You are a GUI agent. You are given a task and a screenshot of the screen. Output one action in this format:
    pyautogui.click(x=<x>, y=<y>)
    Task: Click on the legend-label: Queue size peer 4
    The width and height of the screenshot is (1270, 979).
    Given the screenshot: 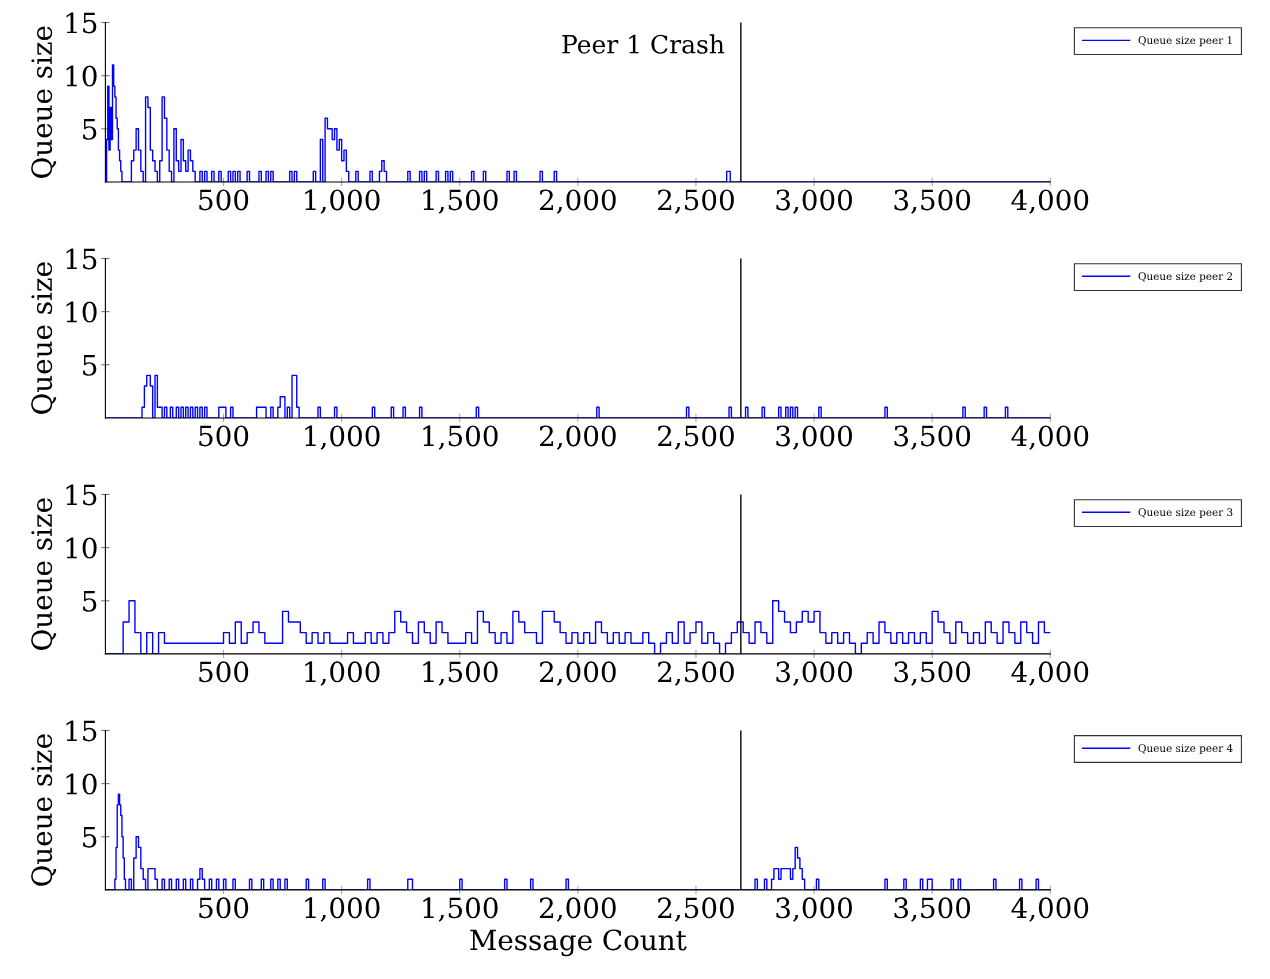 What is the action you would take?
    pyautogui.click(x=1185, y=749)
    